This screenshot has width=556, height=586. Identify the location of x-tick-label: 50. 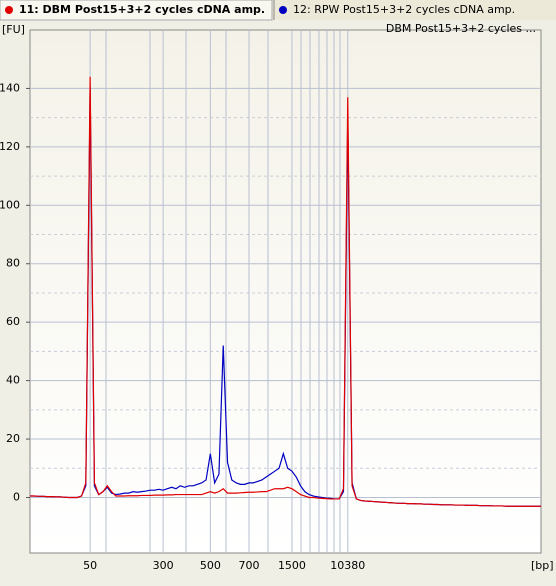
(90, 565).